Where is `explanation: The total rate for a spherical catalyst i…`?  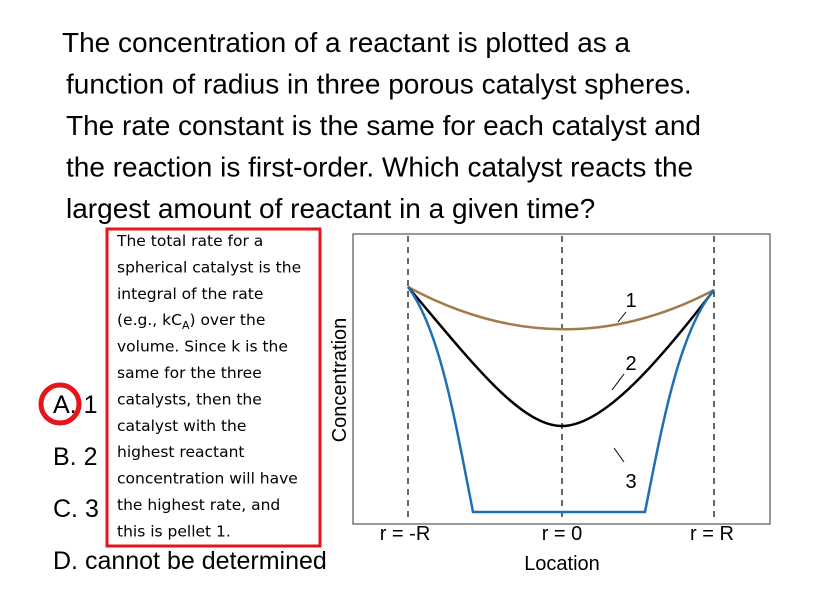
explanation: The total rate for a spherical catalyst i… is located at coordinates (208, 386).